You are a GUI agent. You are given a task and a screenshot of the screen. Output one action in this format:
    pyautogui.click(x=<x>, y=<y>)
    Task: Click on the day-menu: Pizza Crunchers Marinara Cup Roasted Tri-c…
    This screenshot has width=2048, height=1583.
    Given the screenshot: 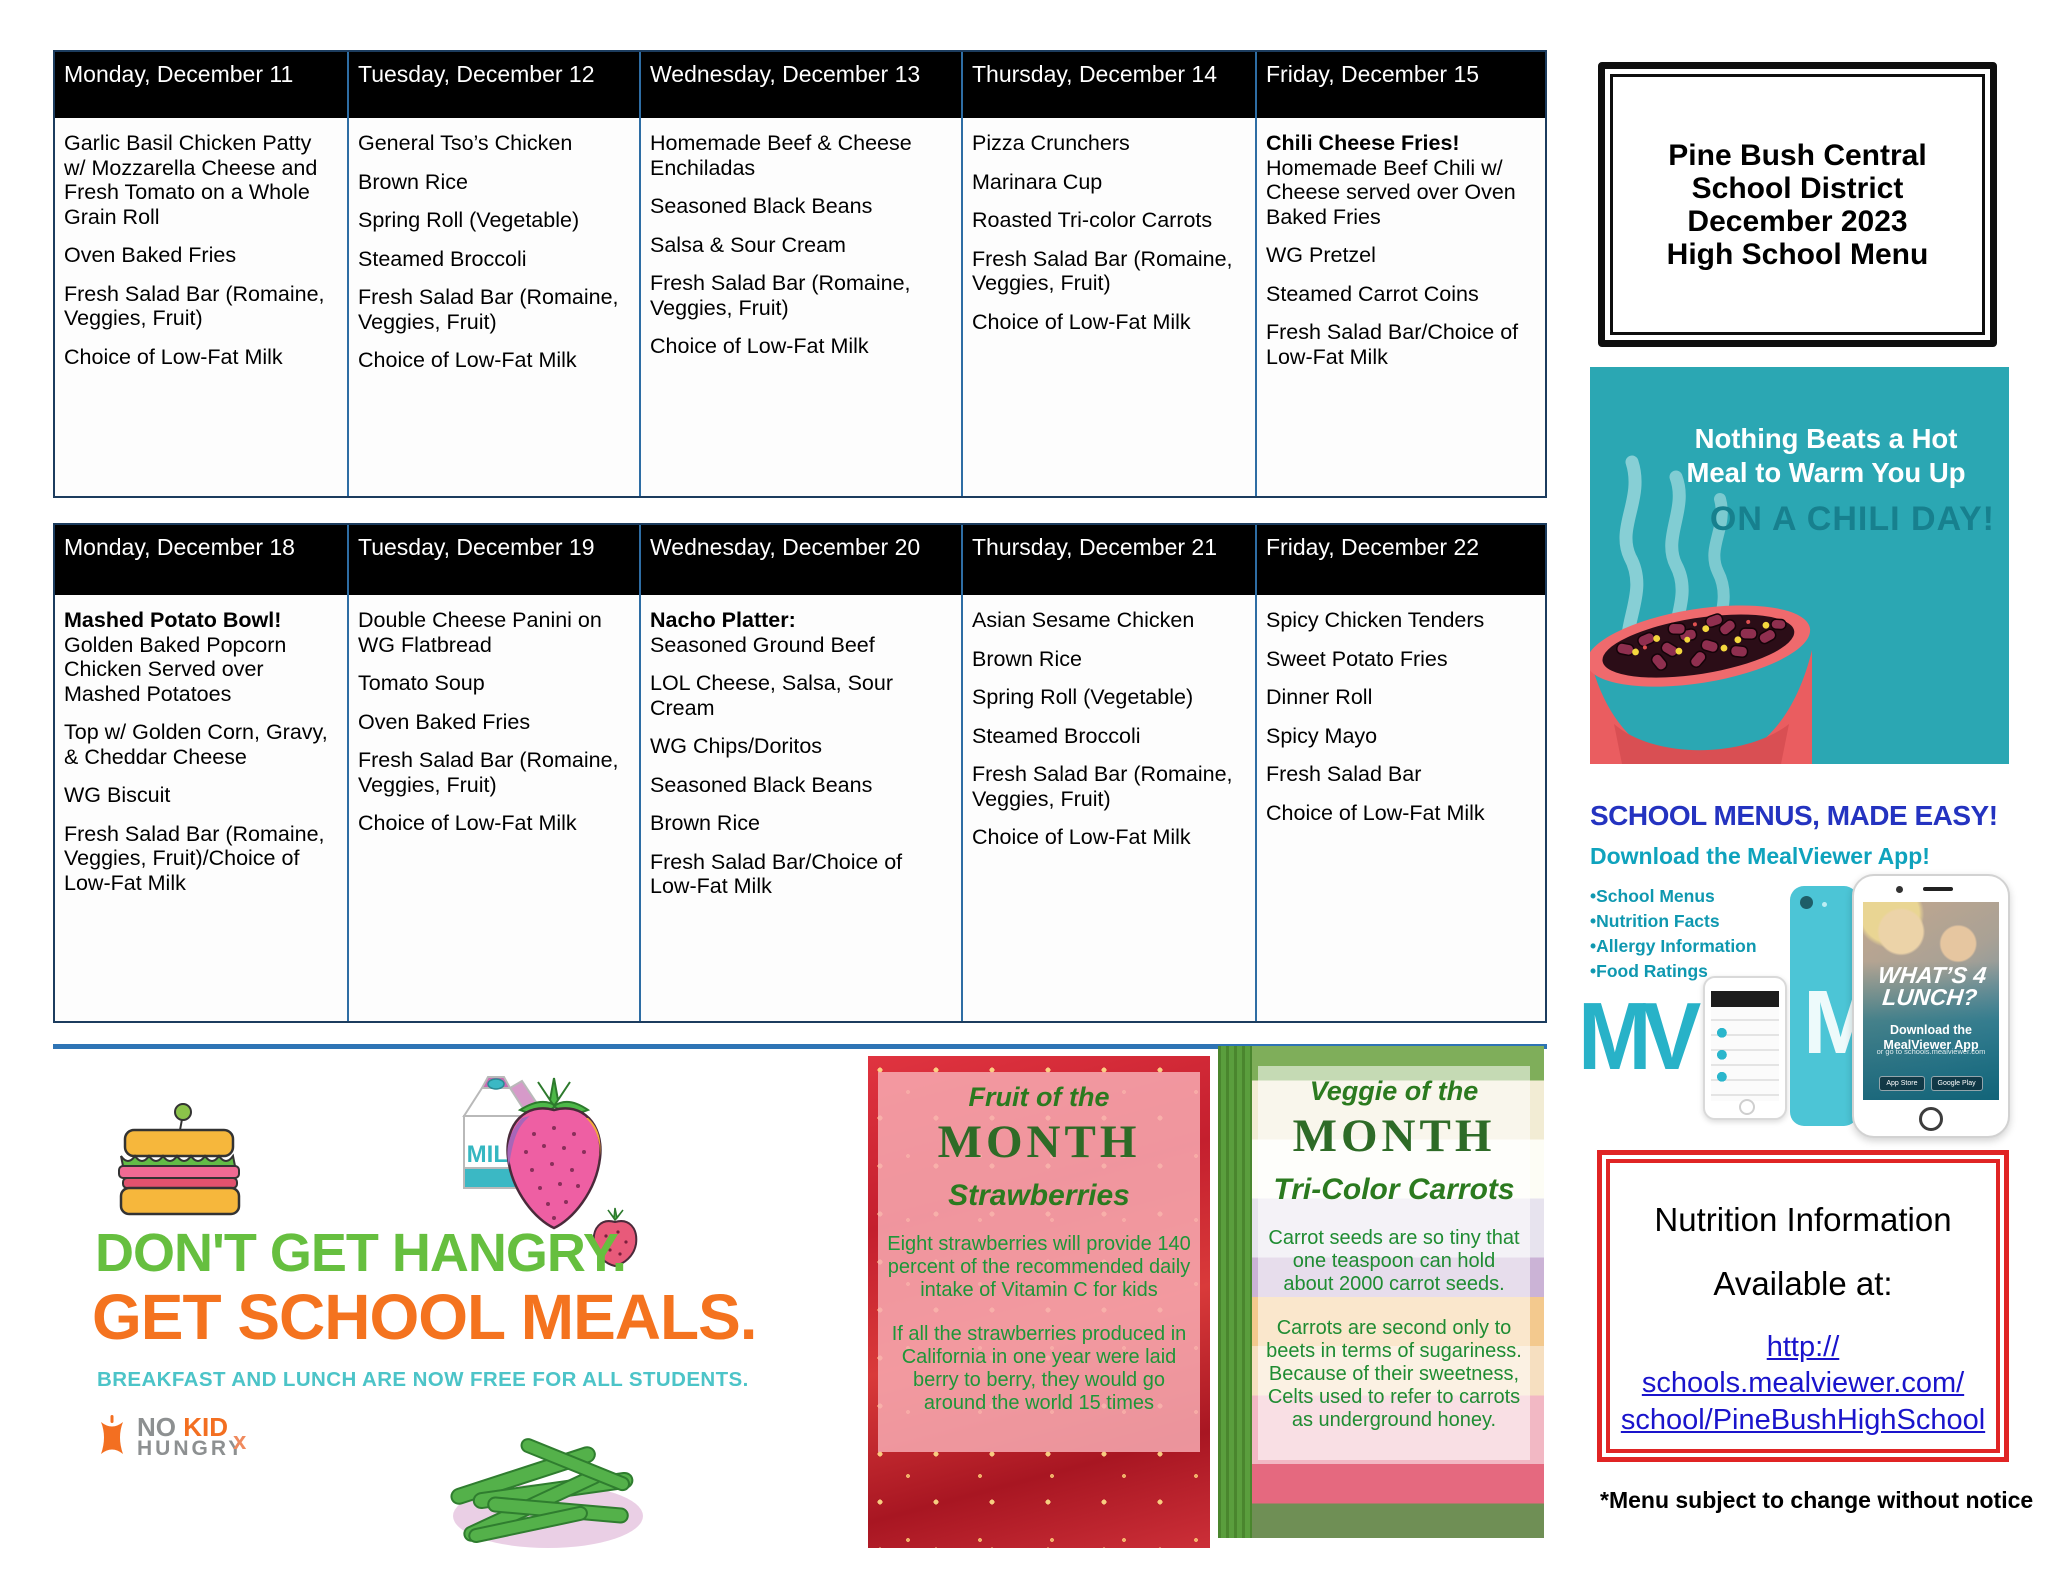 What is the action you would take?
    pyautogui.click(x=1109, y=307)
    